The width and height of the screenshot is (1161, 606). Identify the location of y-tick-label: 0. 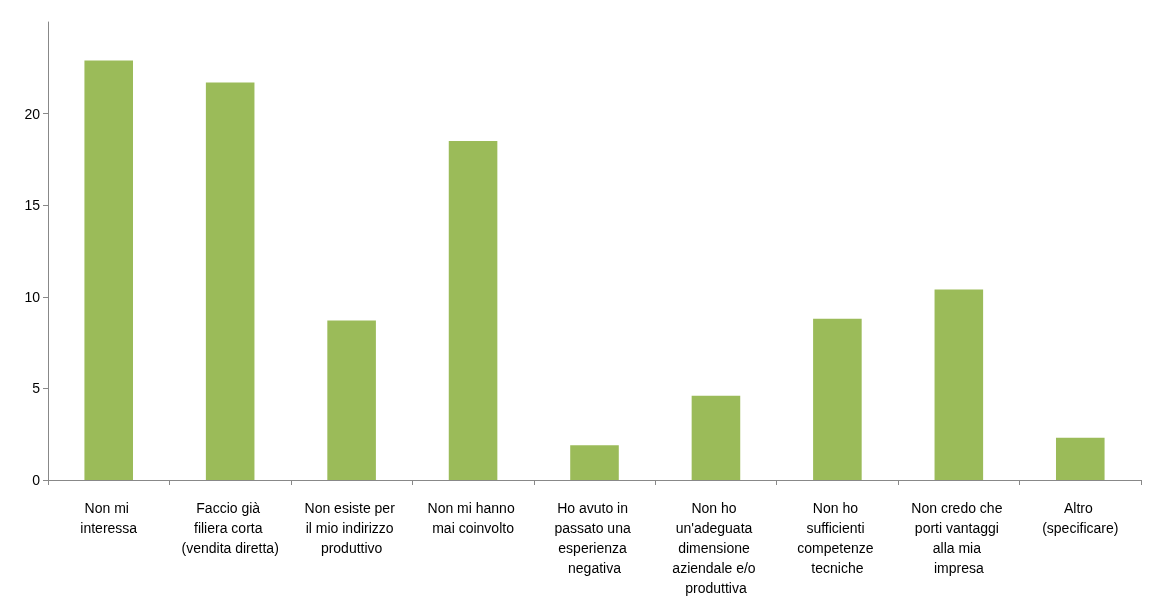
(36, 480).